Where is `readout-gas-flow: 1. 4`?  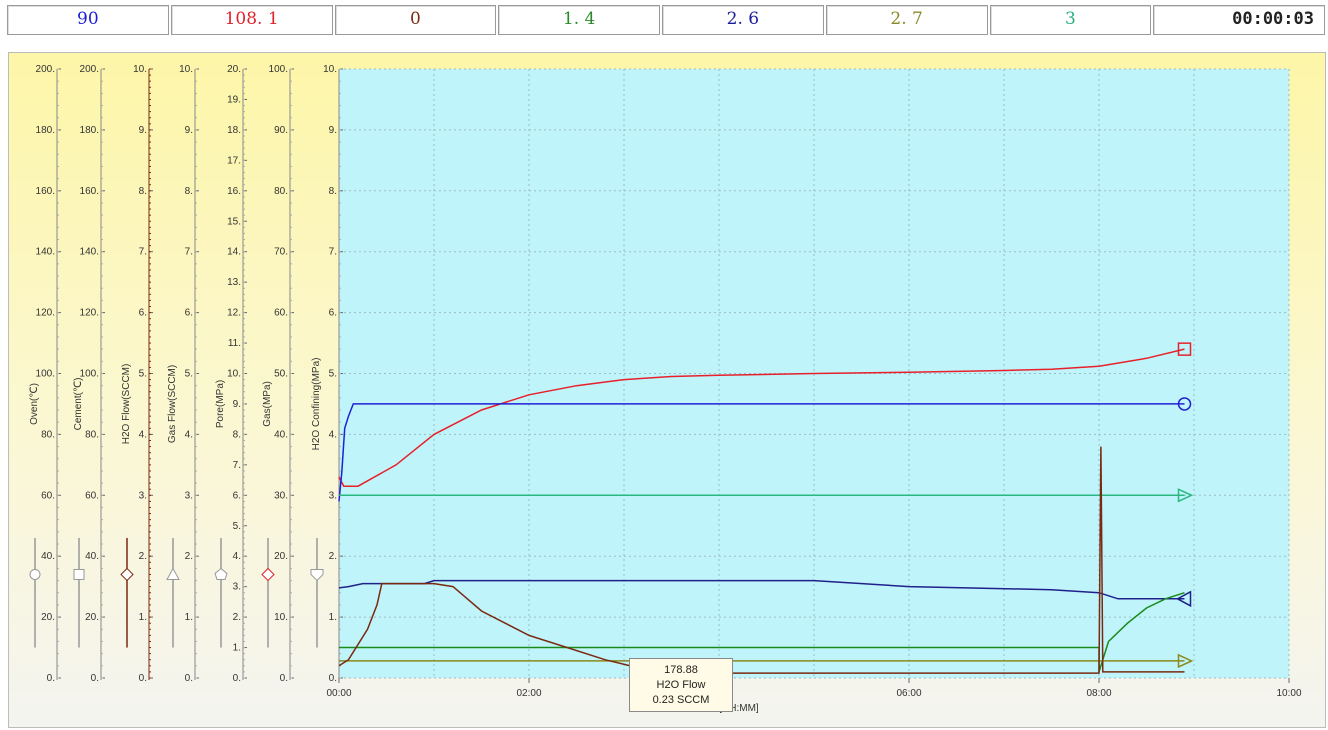 readout-gas-flow: 1. 4 is located at coordinates (579, 20).